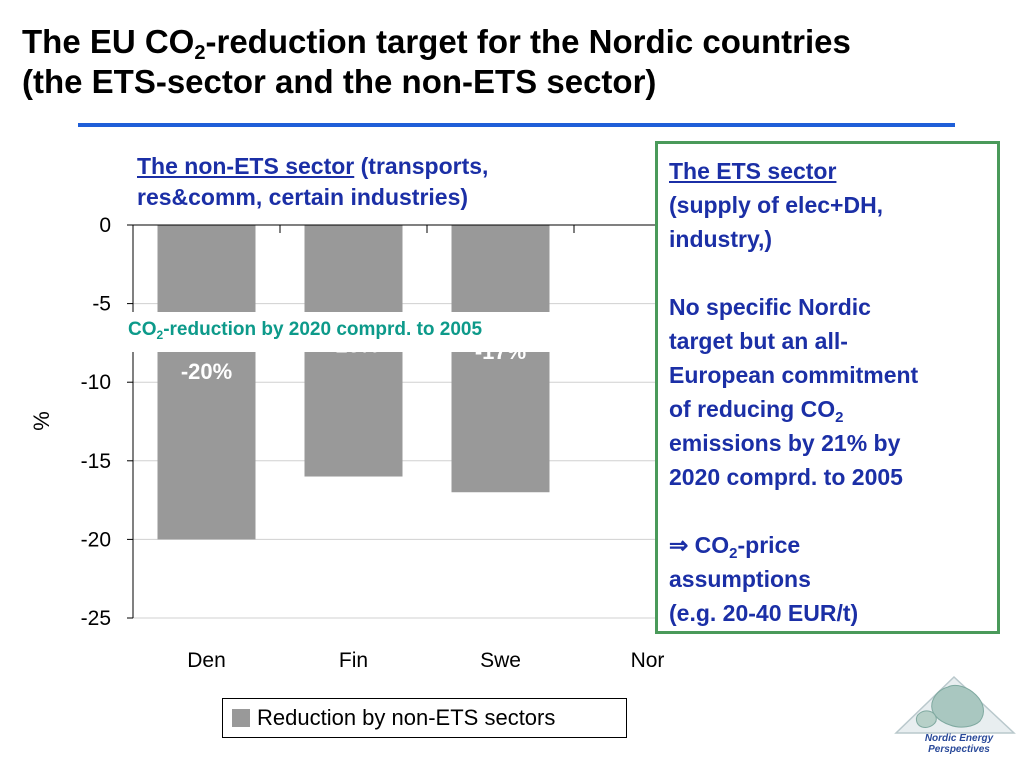 The image size is (1024, 768). Describe the element at coordinates (339, 81) in the screenshot. I see `title-line2: (the ETS-sector and the non-ETS sector)` at that location.